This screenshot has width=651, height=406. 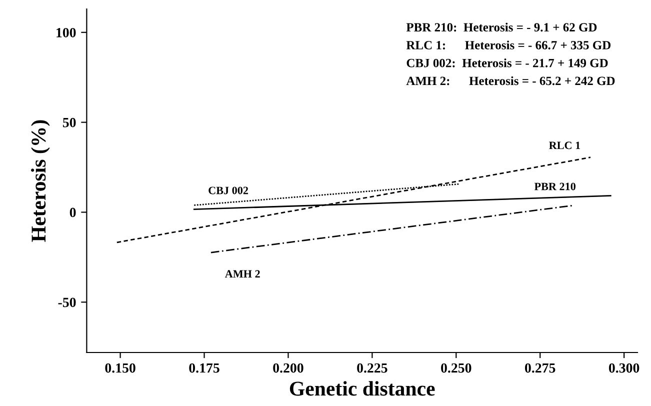 What do you see at coordinates (204, 368) in the screenshot?
I see `x-tick-label: 0.175` at bounding box center [204, 368].